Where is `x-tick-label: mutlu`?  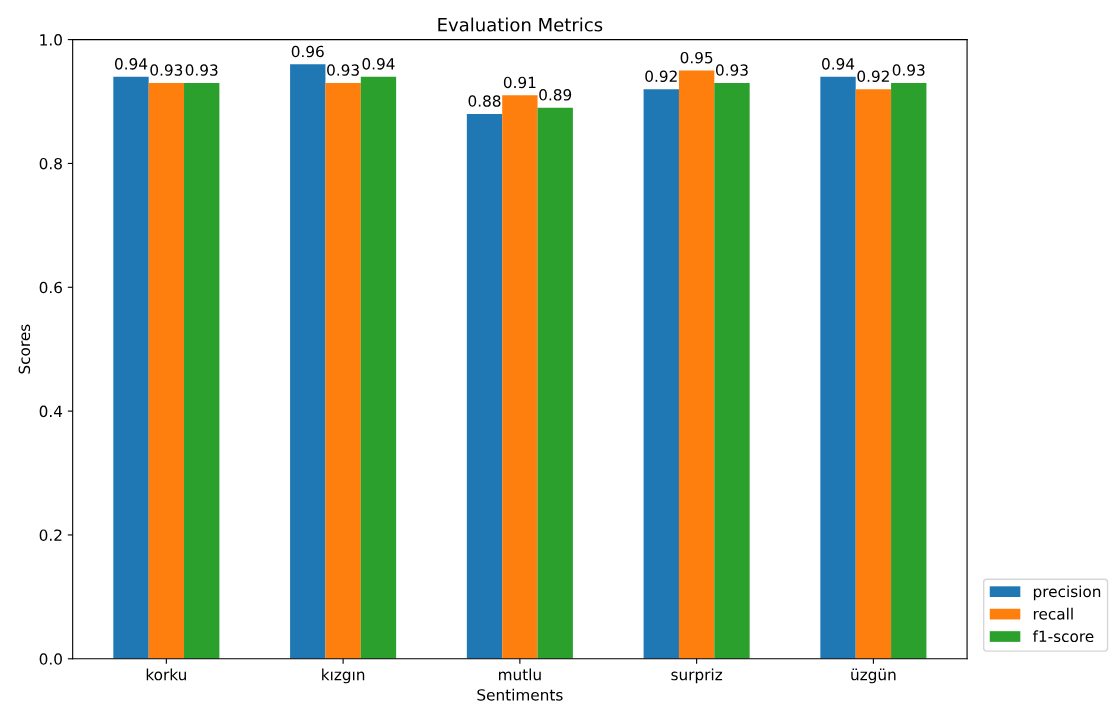
x-tick-label: mutlu is located at coordinates (520, 674).